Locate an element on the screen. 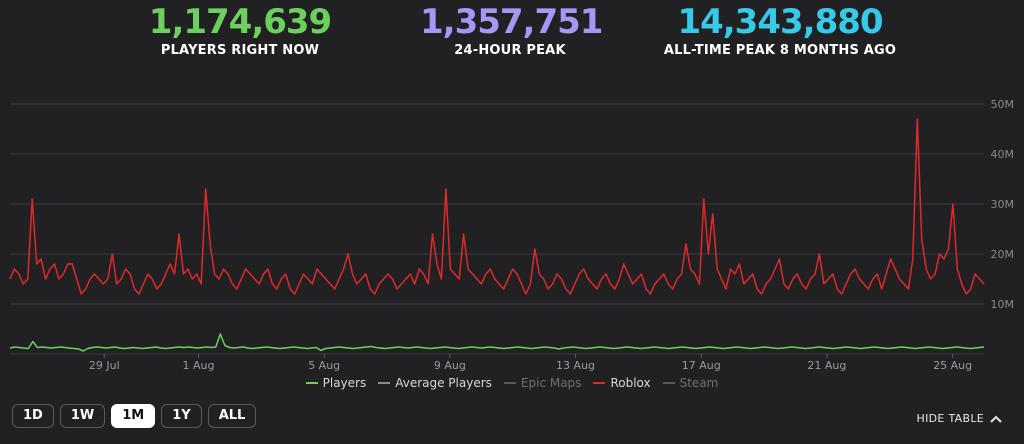 This screenshot has height=444, width=1024. legend-label: Roblox is located at coordinates (630, 383).